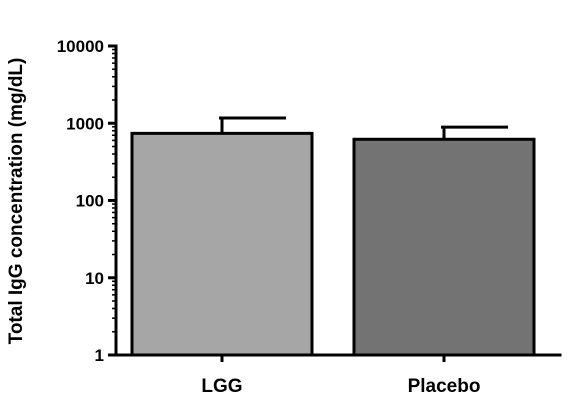  I want to click on y-axis-title: Total IgG concentration (mg/dL), so click(16, 201).